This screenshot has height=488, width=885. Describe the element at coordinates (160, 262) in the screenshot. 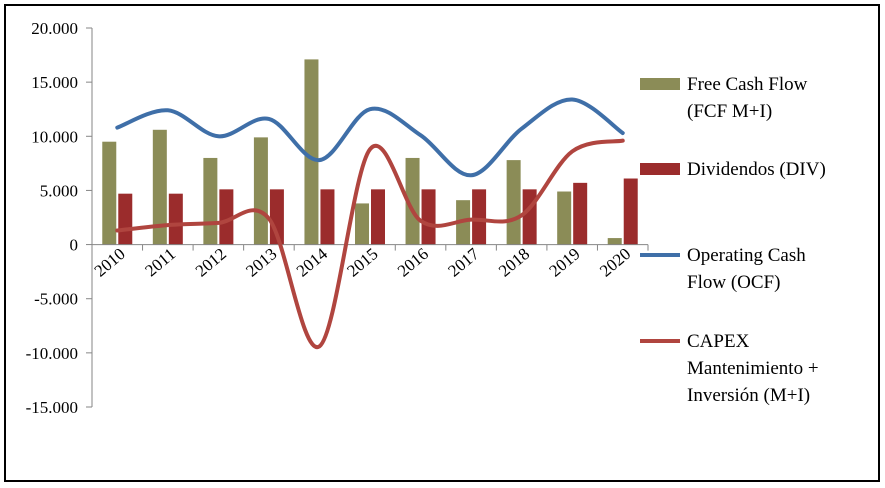

I see `x-tick-label-2011: 2011` at that location.